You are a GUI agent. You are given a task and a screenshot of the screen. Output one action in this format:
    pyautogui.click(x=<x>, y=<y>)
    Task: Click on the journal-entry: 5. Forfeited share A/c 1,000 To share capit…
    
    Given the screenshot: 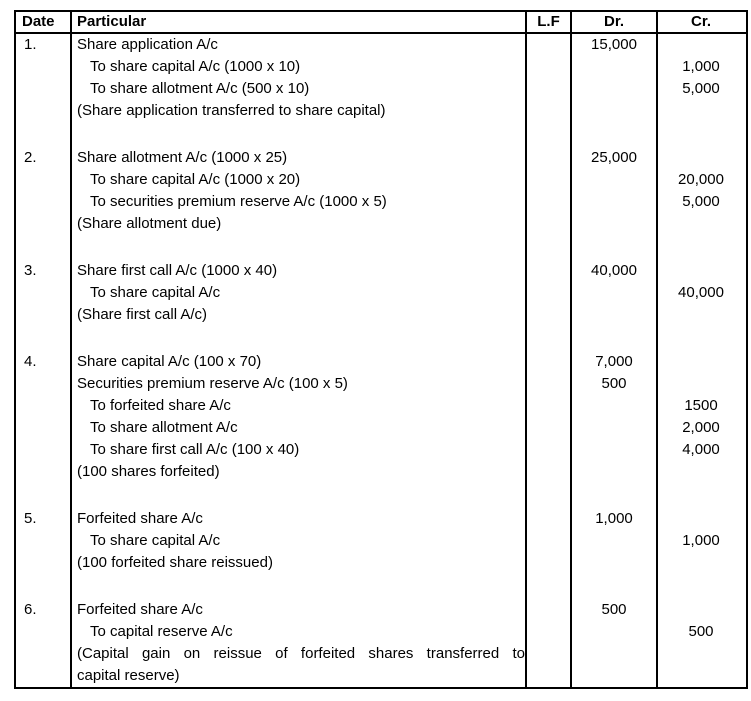 What is the action you would take?
    pyautogui.click(x=381, y=541)
    